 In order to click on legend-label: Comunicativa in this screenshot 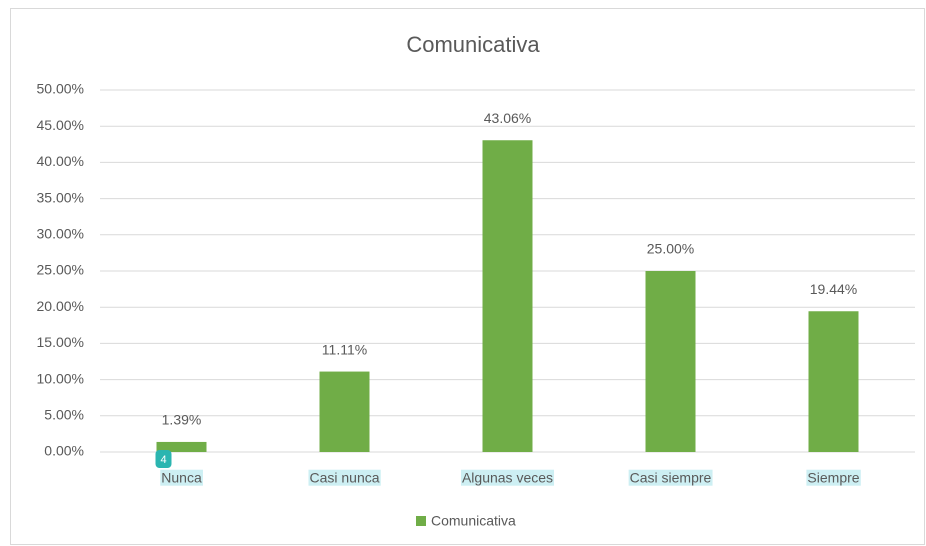, I will do `click(473, 521)`.